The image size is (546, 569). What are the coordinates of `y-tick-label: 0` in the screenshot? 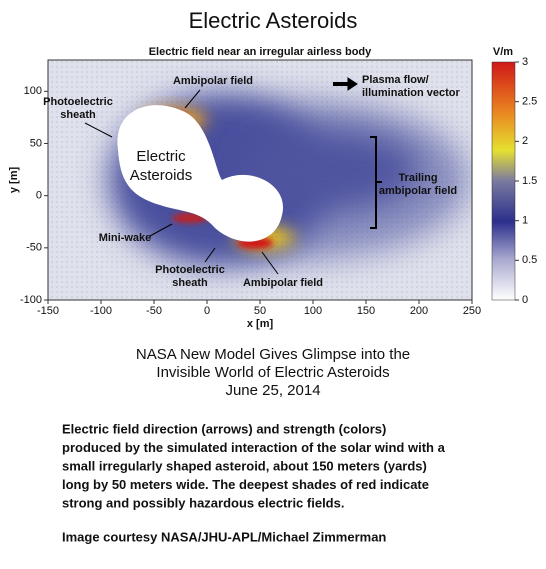 It's located at (39, 196).